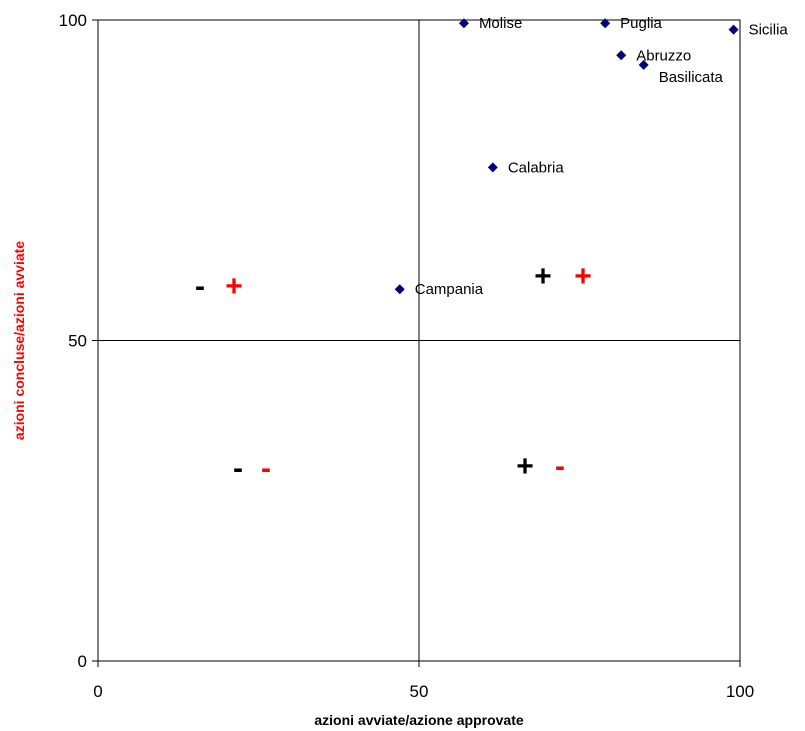  I want to click on x-axis-title: azioni avviate/azione approvate, so click(419, 720).